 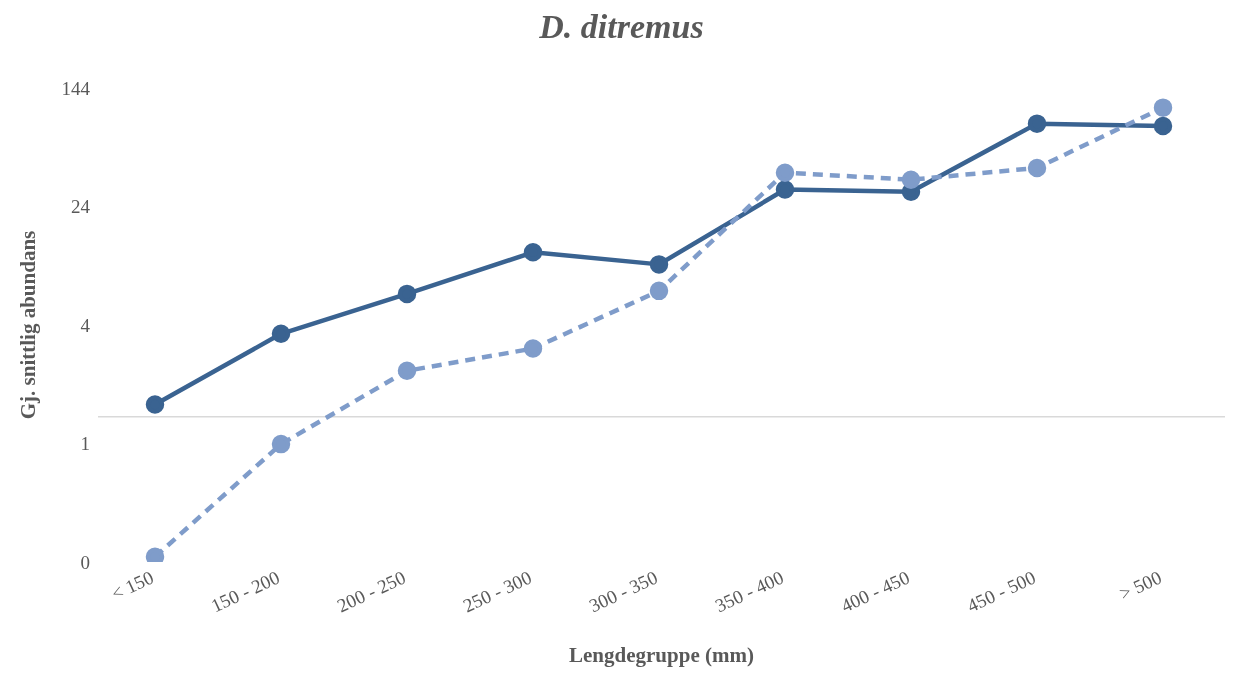 I want to click on x-axis-title: Lengdegruppe (mm), so click(x=661, y=655).